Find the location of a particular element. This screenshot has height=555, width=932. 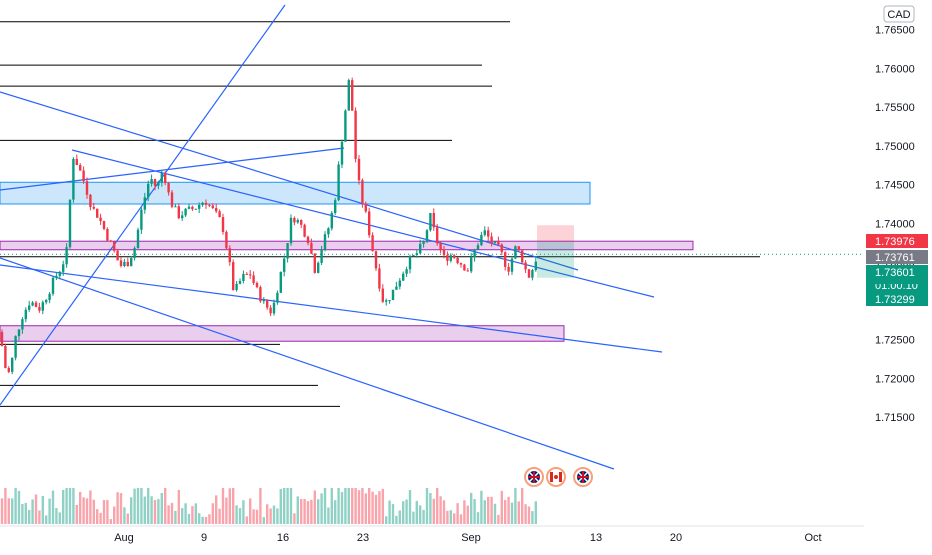

trend-line is located at coordinates (331, 308).